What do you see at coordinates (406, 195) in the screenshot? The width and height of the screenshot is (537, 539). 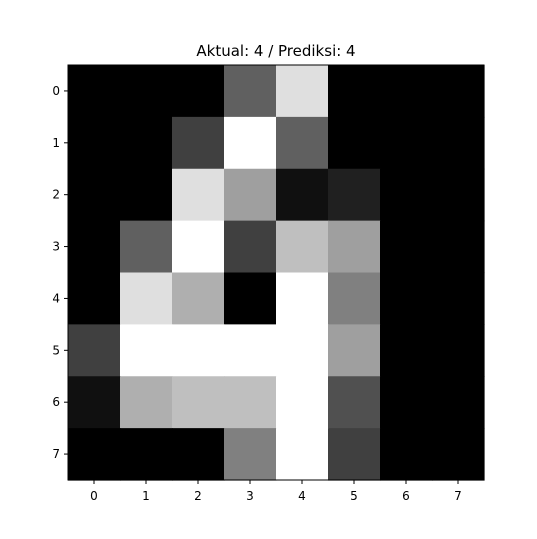 I see `heatmap-cell-r2-c6` at bounding box center [406, 195].